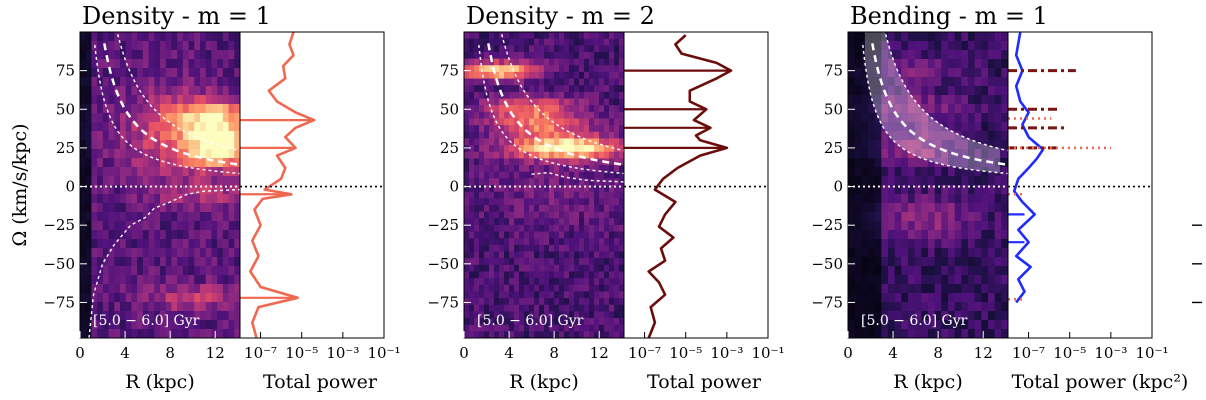 This screenshot has width=1206, height=400. What do you see at coordinates (938, 353) in the screenshot?
I see `x-tick-label: 8` at bounding box center [938, 353].